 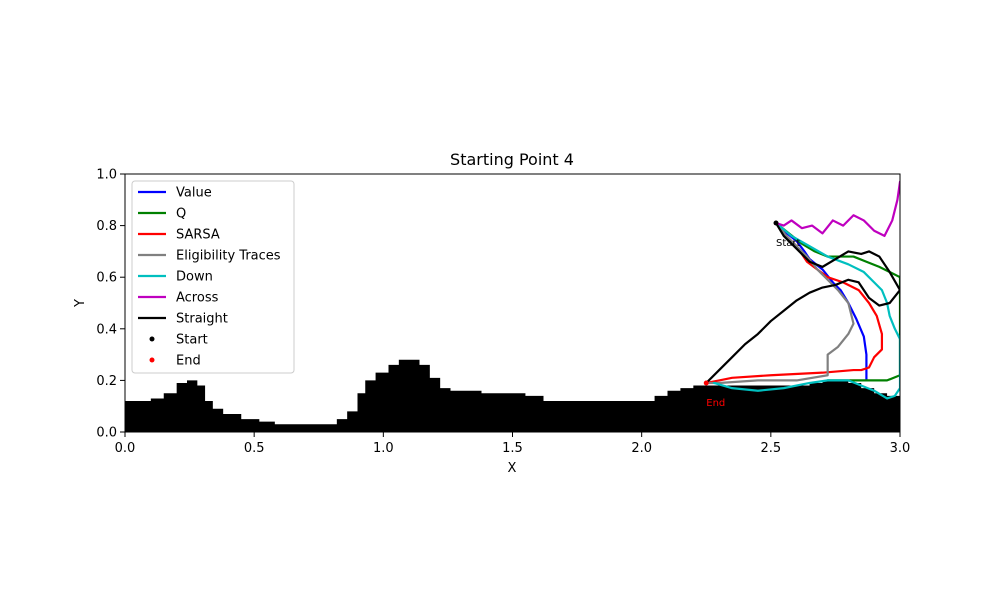 I want to click on x-tick-label: 1.5, so click(x=512, y=448).